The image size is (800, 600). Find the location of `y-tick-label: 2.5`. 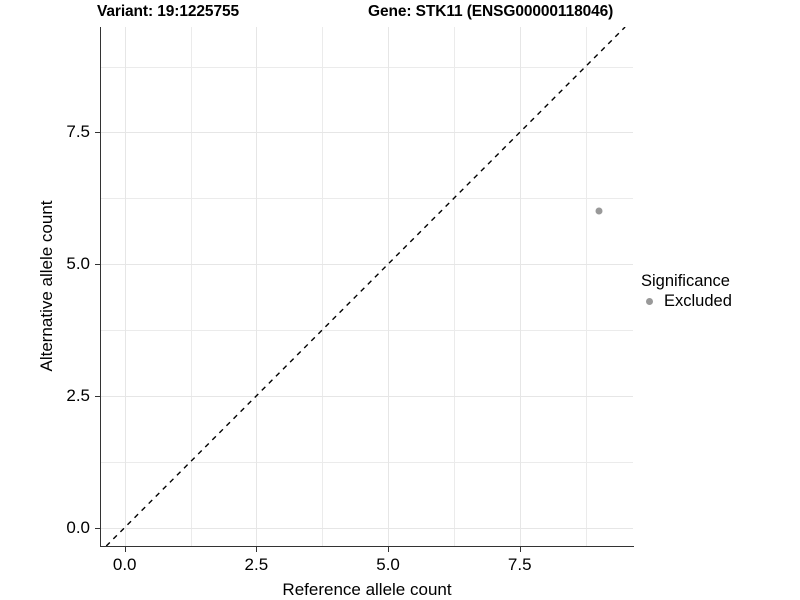

y-tick-label: 2.5 is located at coordinates (78, 395).